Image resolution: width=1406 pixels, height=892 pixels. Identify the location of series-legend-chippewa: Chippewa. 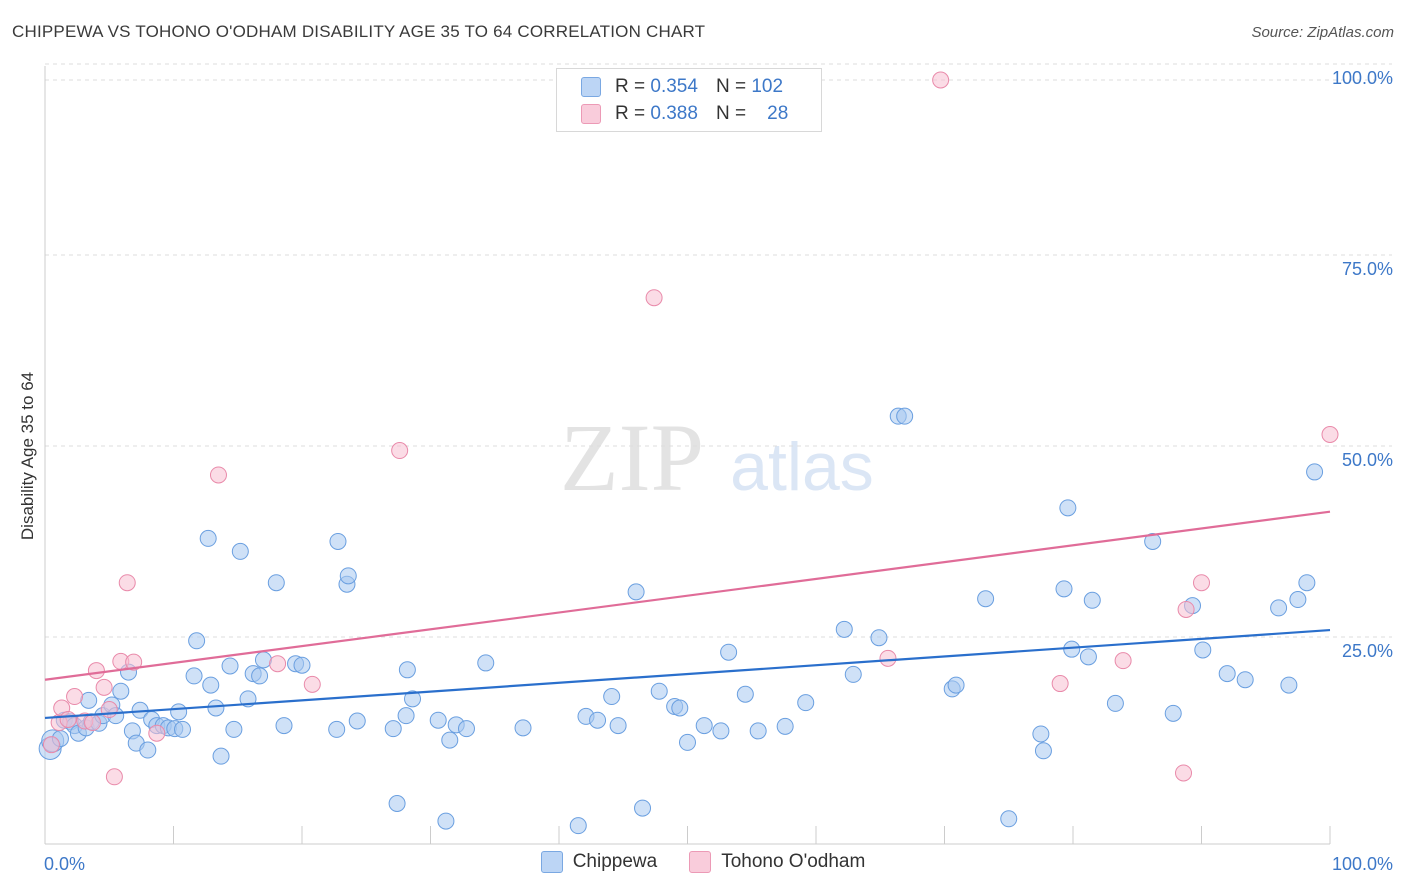
(599, 862).